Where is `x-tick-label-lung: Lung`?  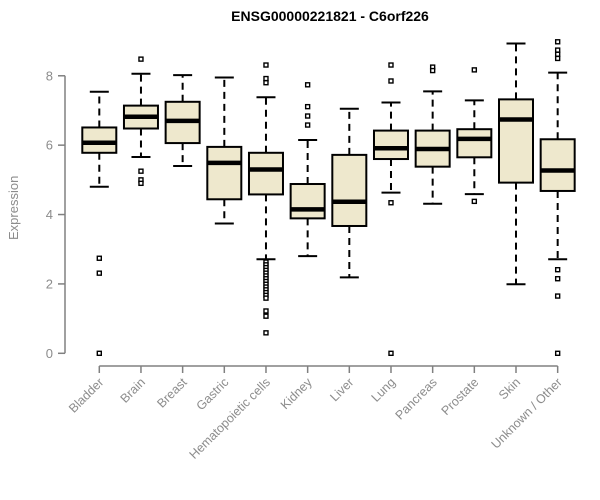
x-tick-label-lung: Lung is located at coordinates (384, 390).